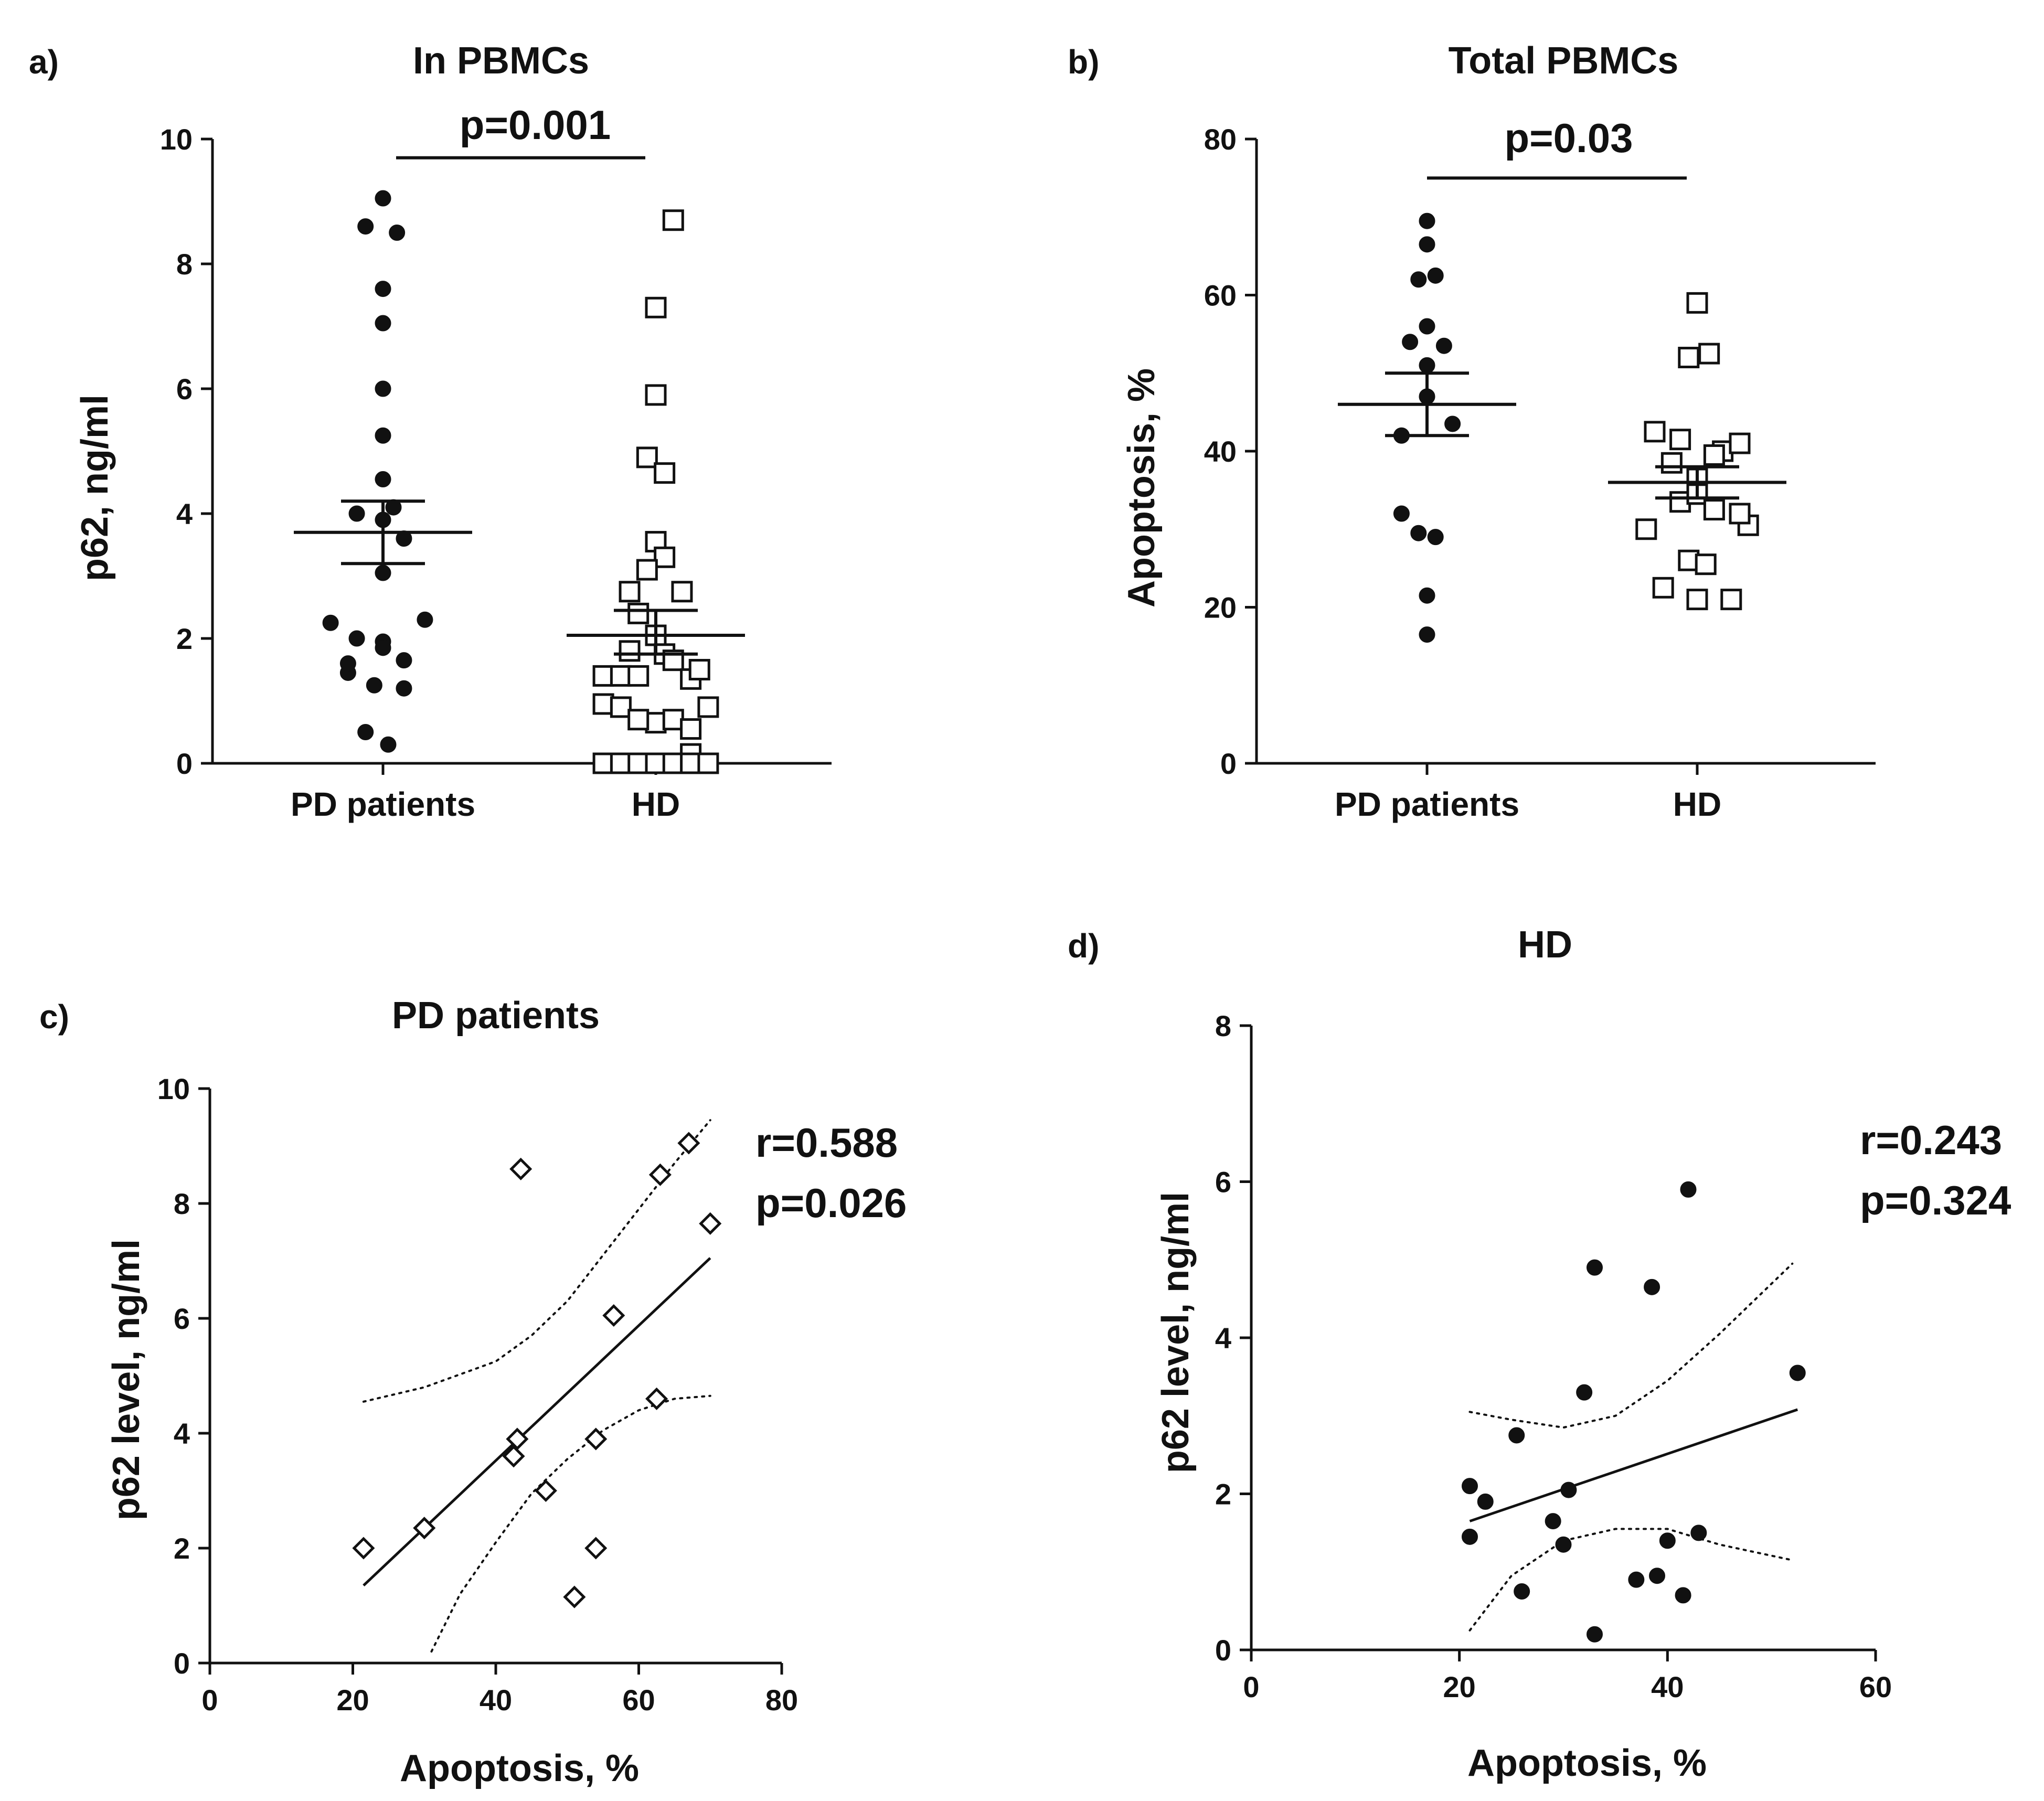 This screenshot has height=1801, width=2044. I want to click on panel-a-y-tick-label: 0, so click(184, 763).